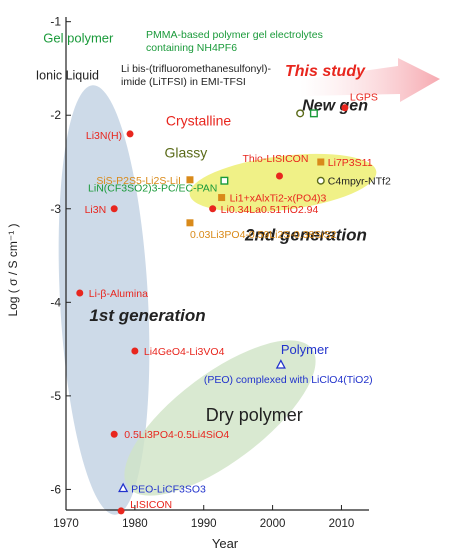  Describe the element at coordinates (359, 182) in the screenshot. I see `point-label-c4mpyr-ntf2: C4mpyr-NTf2` at that location.